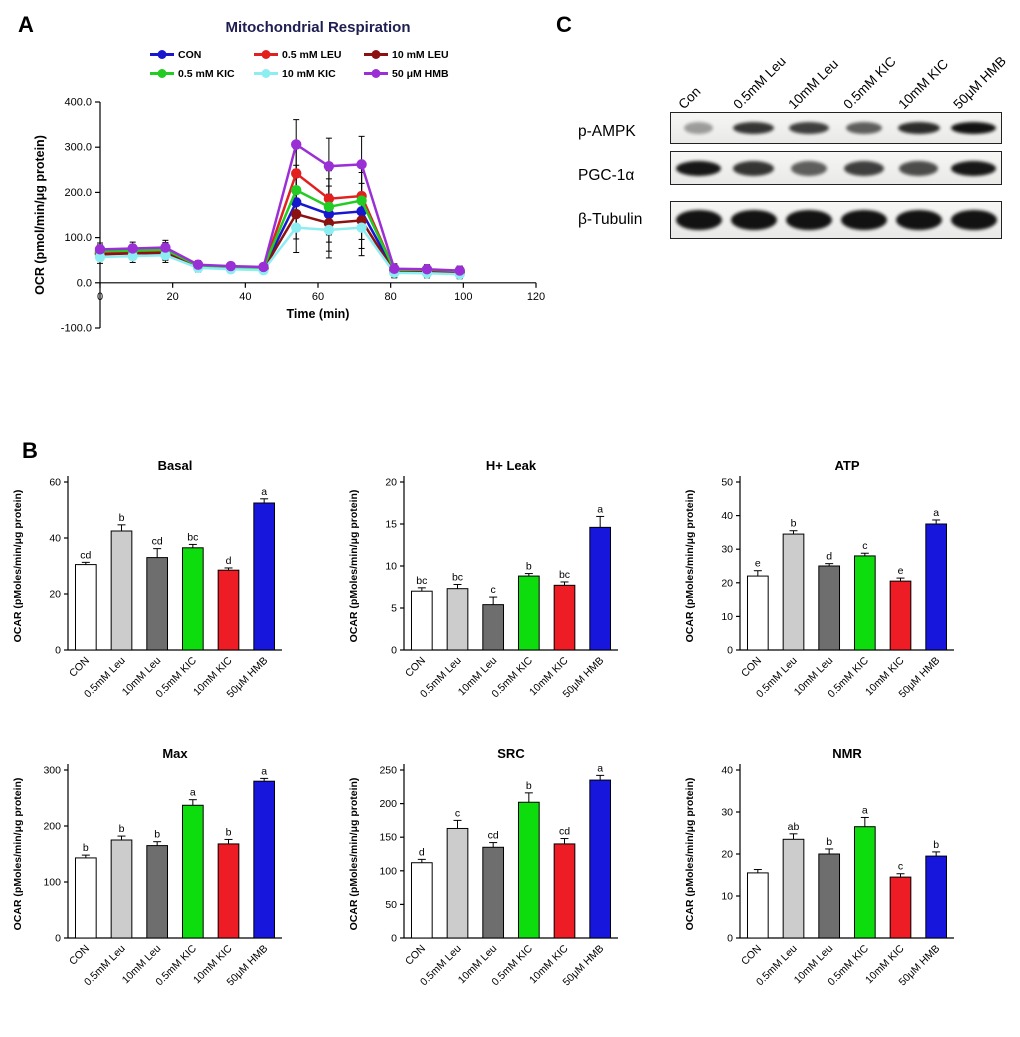  I want to click on svg-text: 10 mM KIC, so click(309, 74).